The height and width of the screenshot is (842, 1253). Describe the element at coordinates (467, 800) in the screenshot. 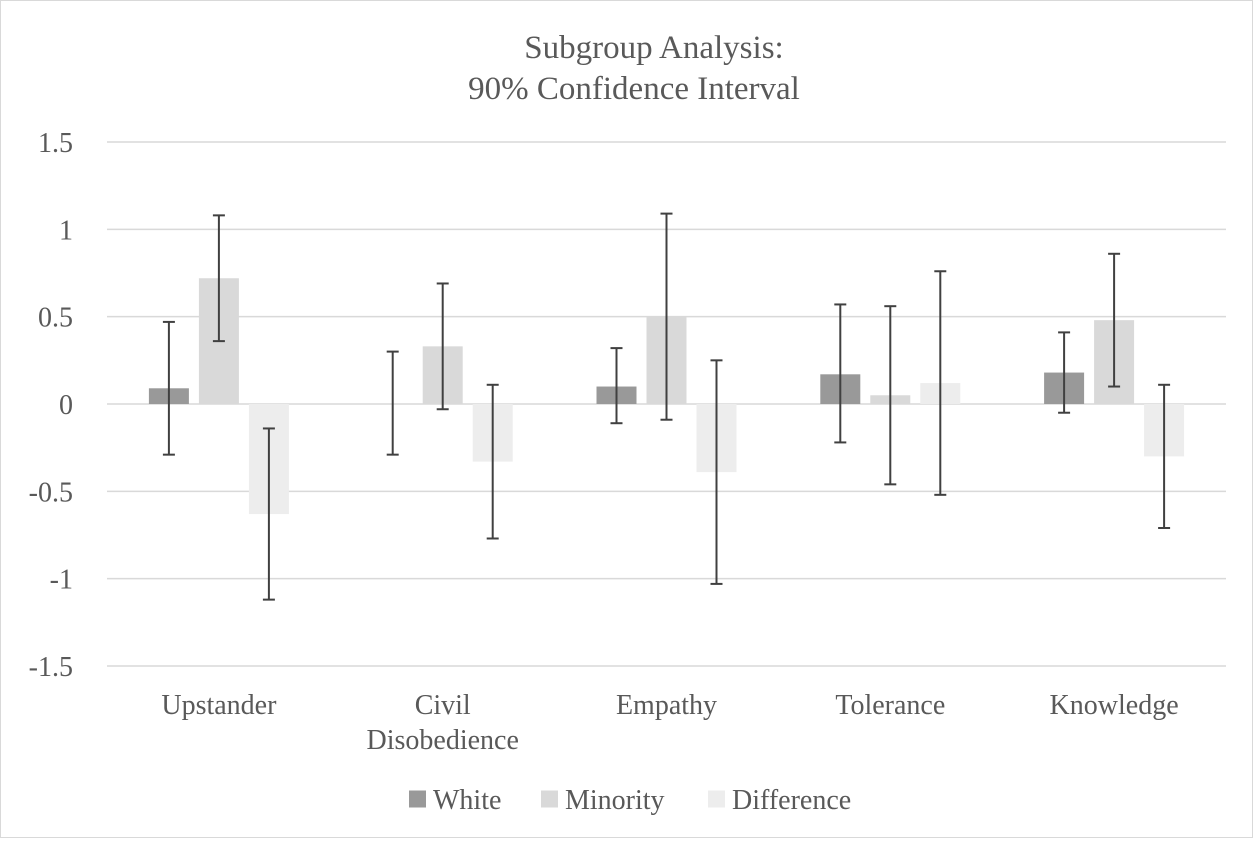

I see `legend-label: White` at that location.